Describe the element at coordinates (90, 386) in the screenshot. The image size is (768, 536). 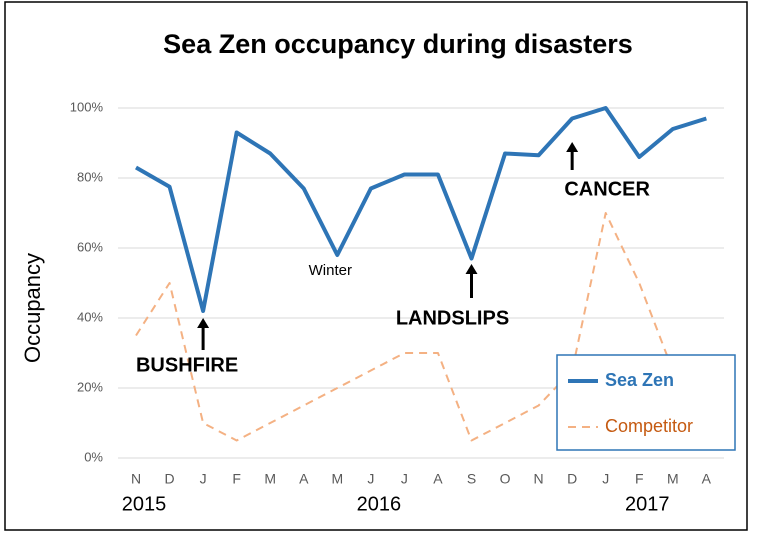
I see `y-tick-label: 20%` at that location.